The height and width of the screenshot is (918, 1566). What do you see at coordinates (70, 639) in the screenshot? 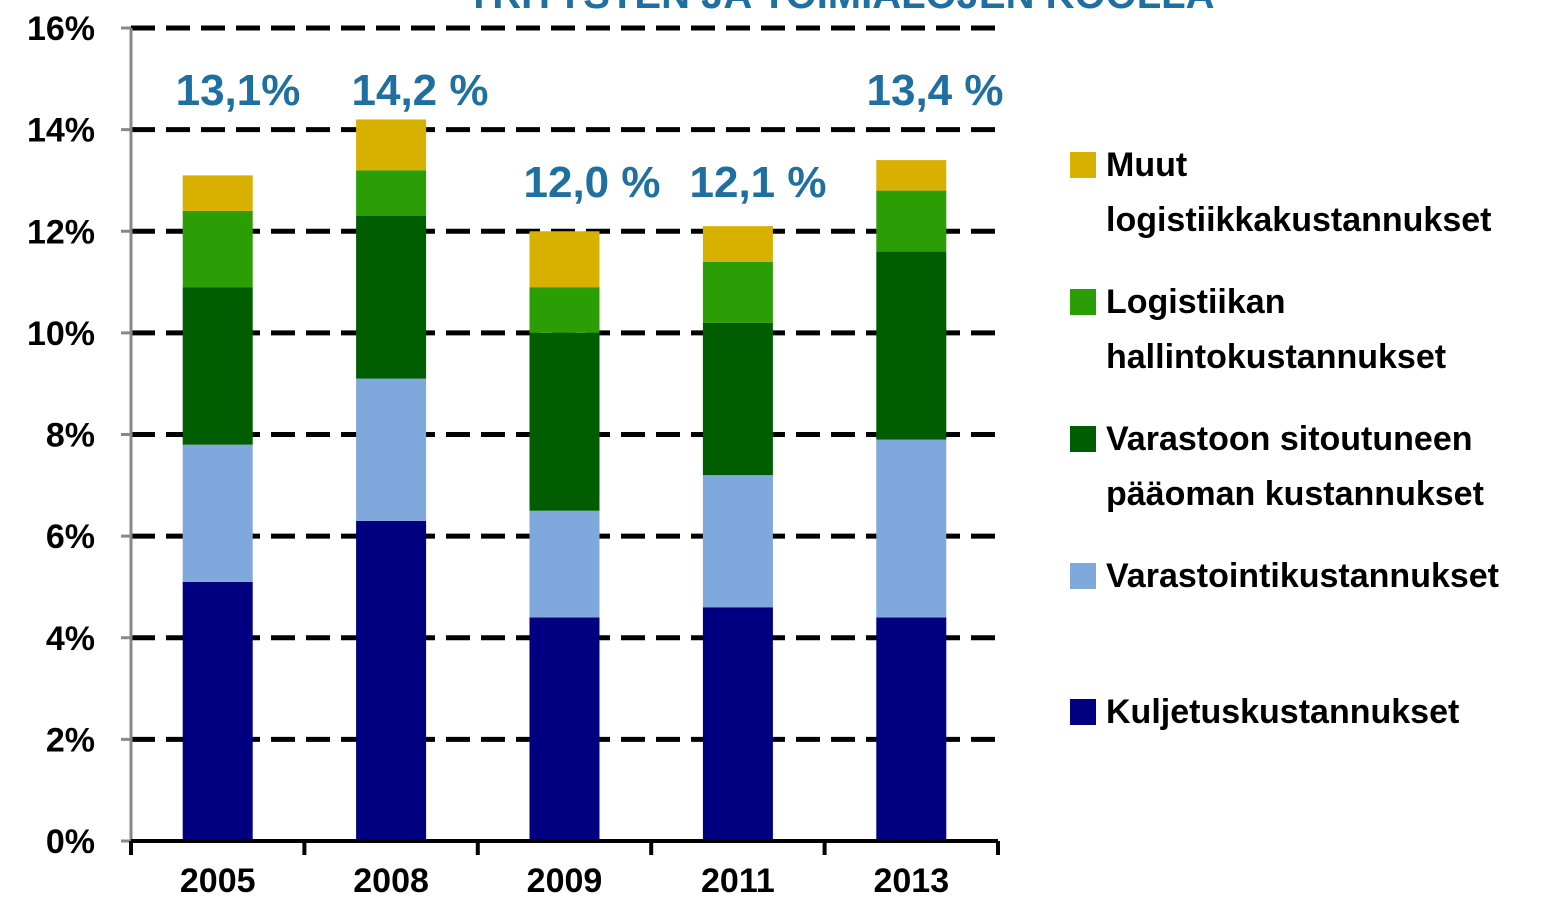
I see `y-tick-label: 4%` at bounding box center [70, 639].